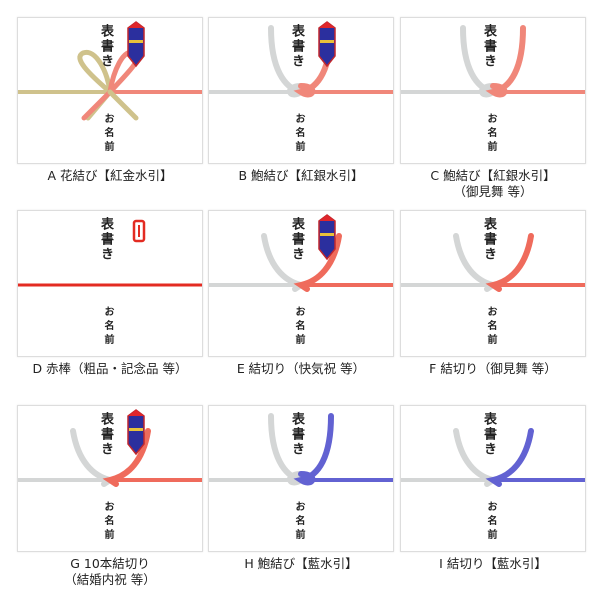  I want to click on noshi-caption: E 結切り（快気祝 等）, so click(301, 369).